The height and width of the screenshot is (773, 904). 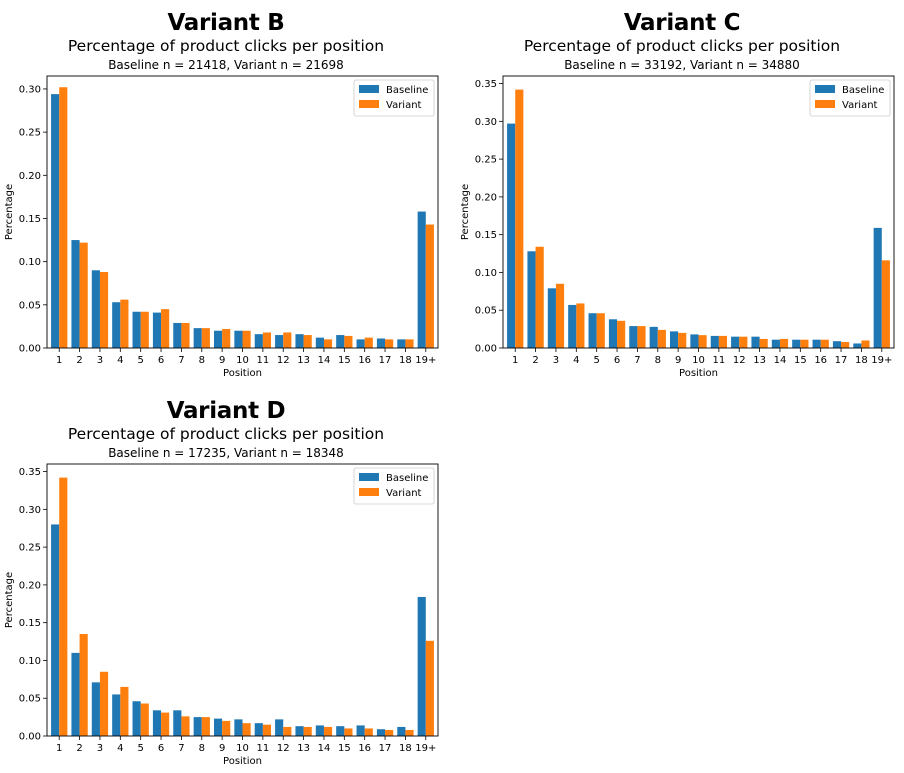 I want to click on y-tick-label: 0.00, so click(x=30, y=737).